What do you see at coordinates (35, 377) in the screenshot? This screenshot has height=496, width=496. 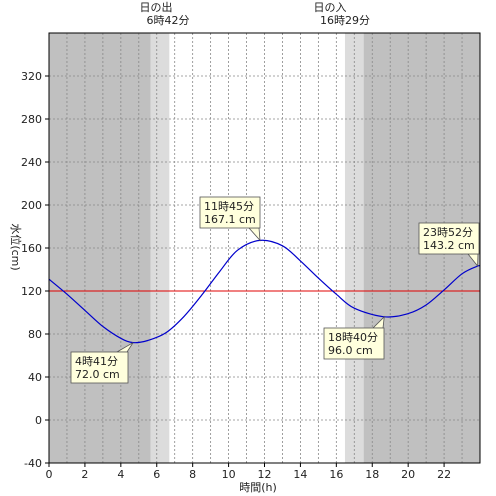 I see `y-tick-label: 40` at bounding box center [35, 377].